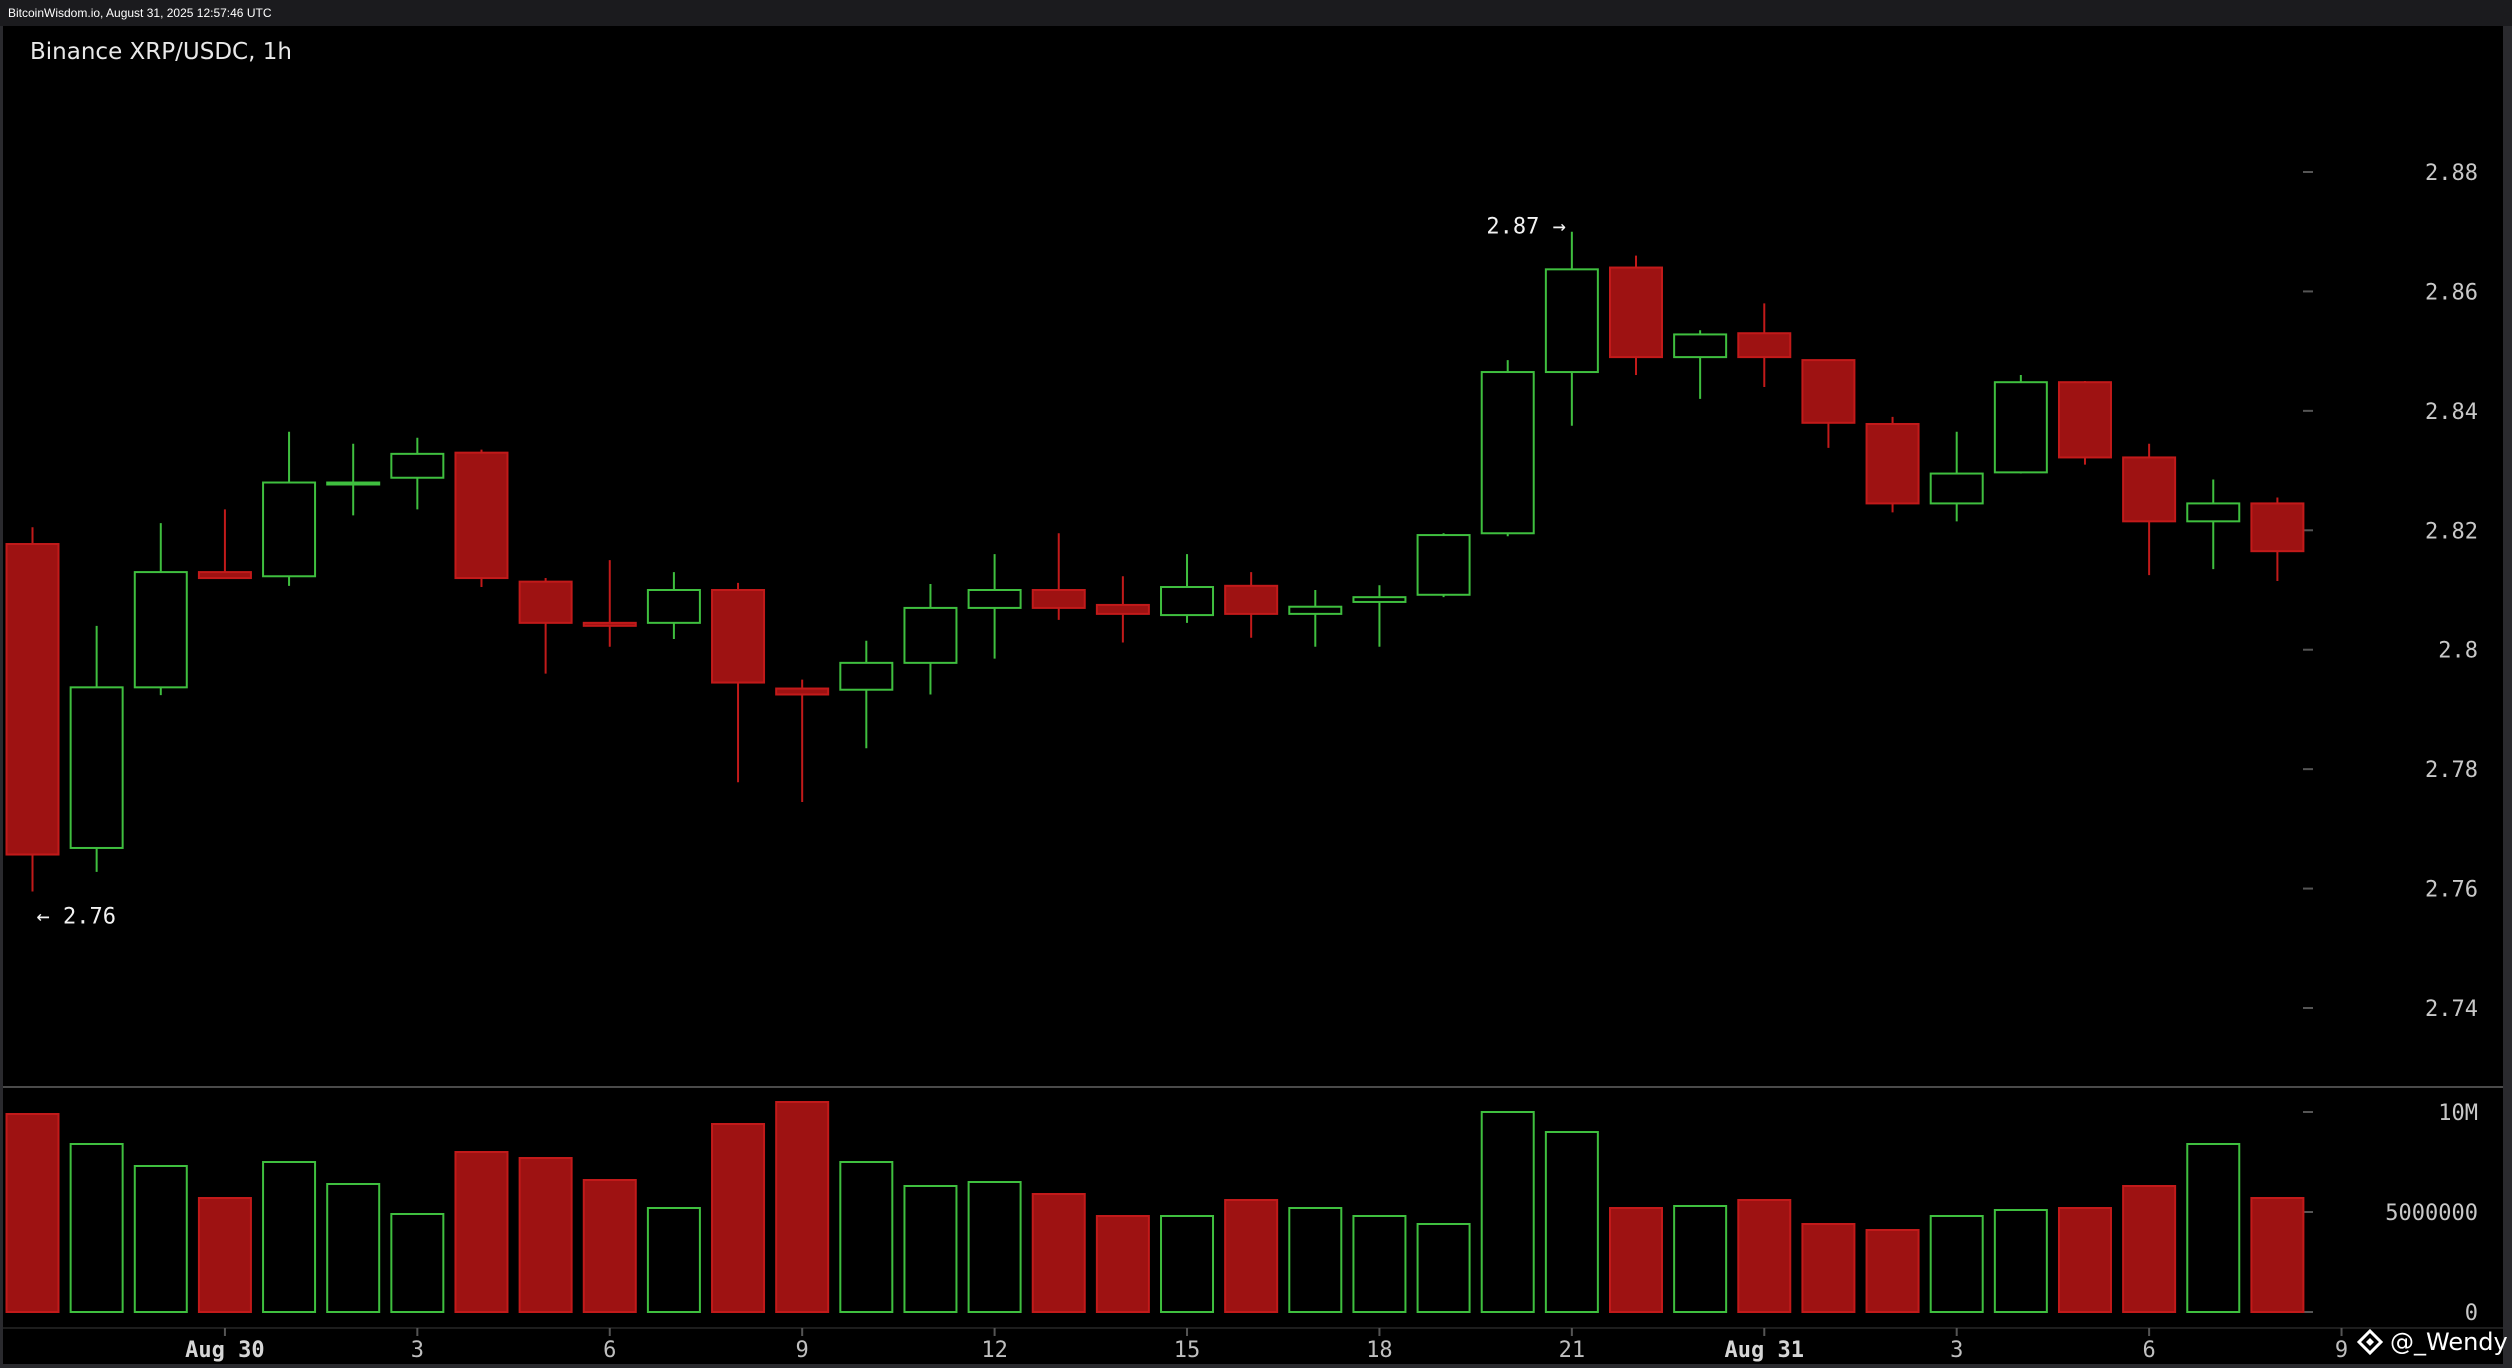 The image size is (2512, 1368). I want to click on price-tick-label: 2.78, so click(2451, 770).